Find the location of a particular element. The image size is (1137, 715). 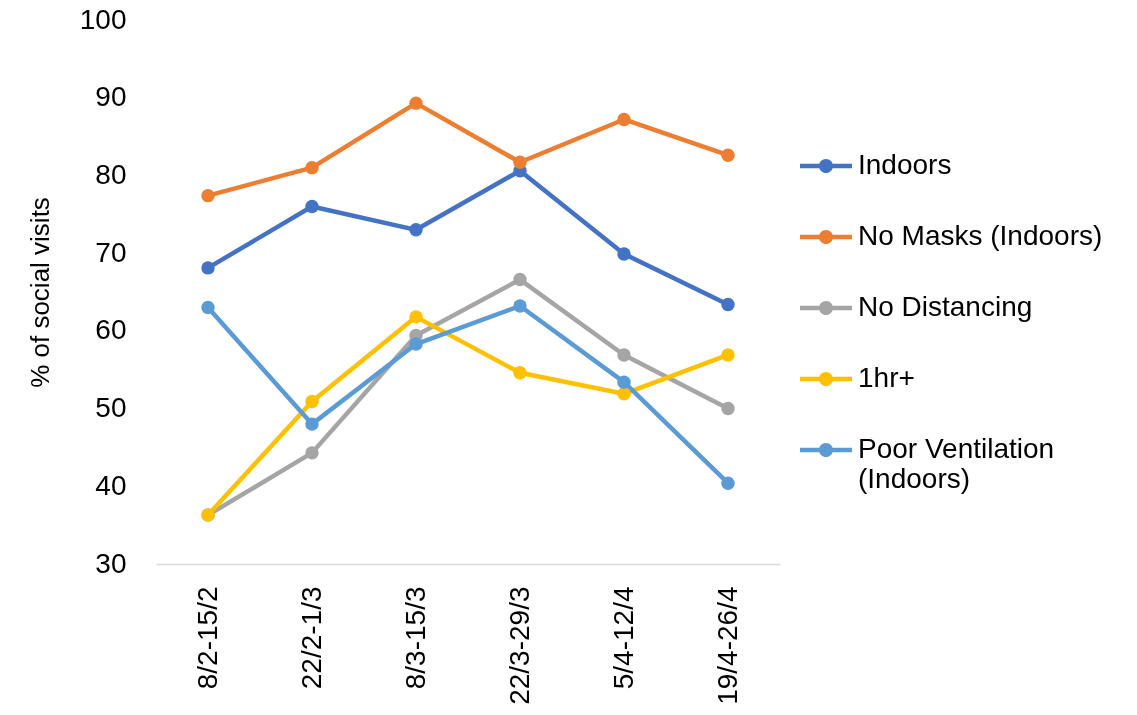

y-tick-label: 70 is located at coordinates (111, 252).